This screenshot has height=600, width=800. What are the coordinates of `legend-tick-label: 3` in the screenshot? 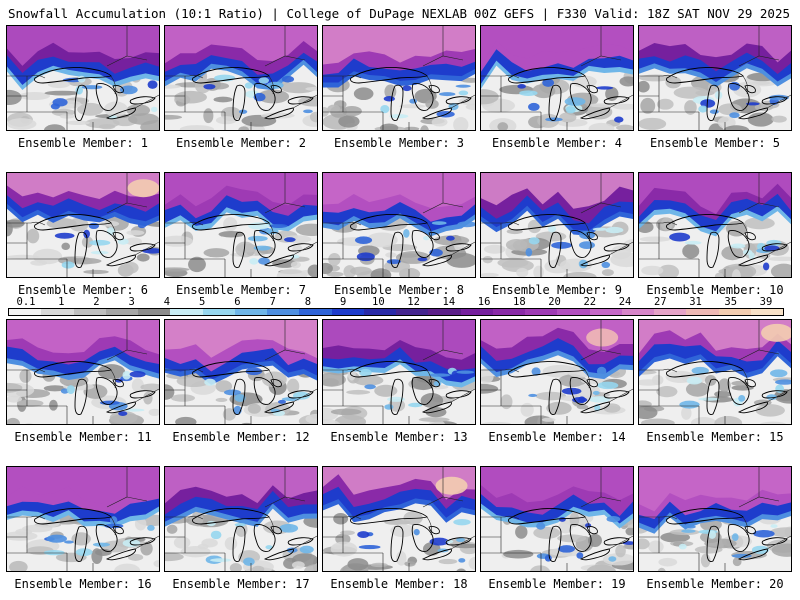 It's located at (131, 302).